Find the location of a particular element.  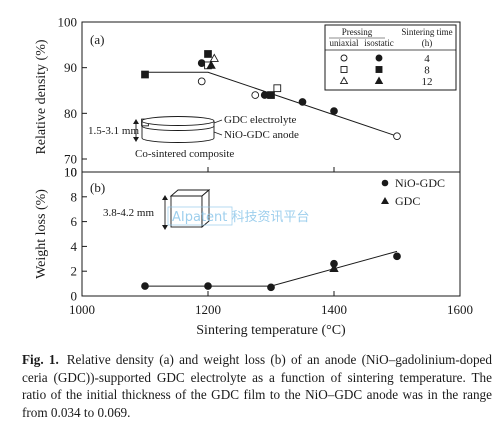

inset-disc-bottom is located at coordinates (178, 140).